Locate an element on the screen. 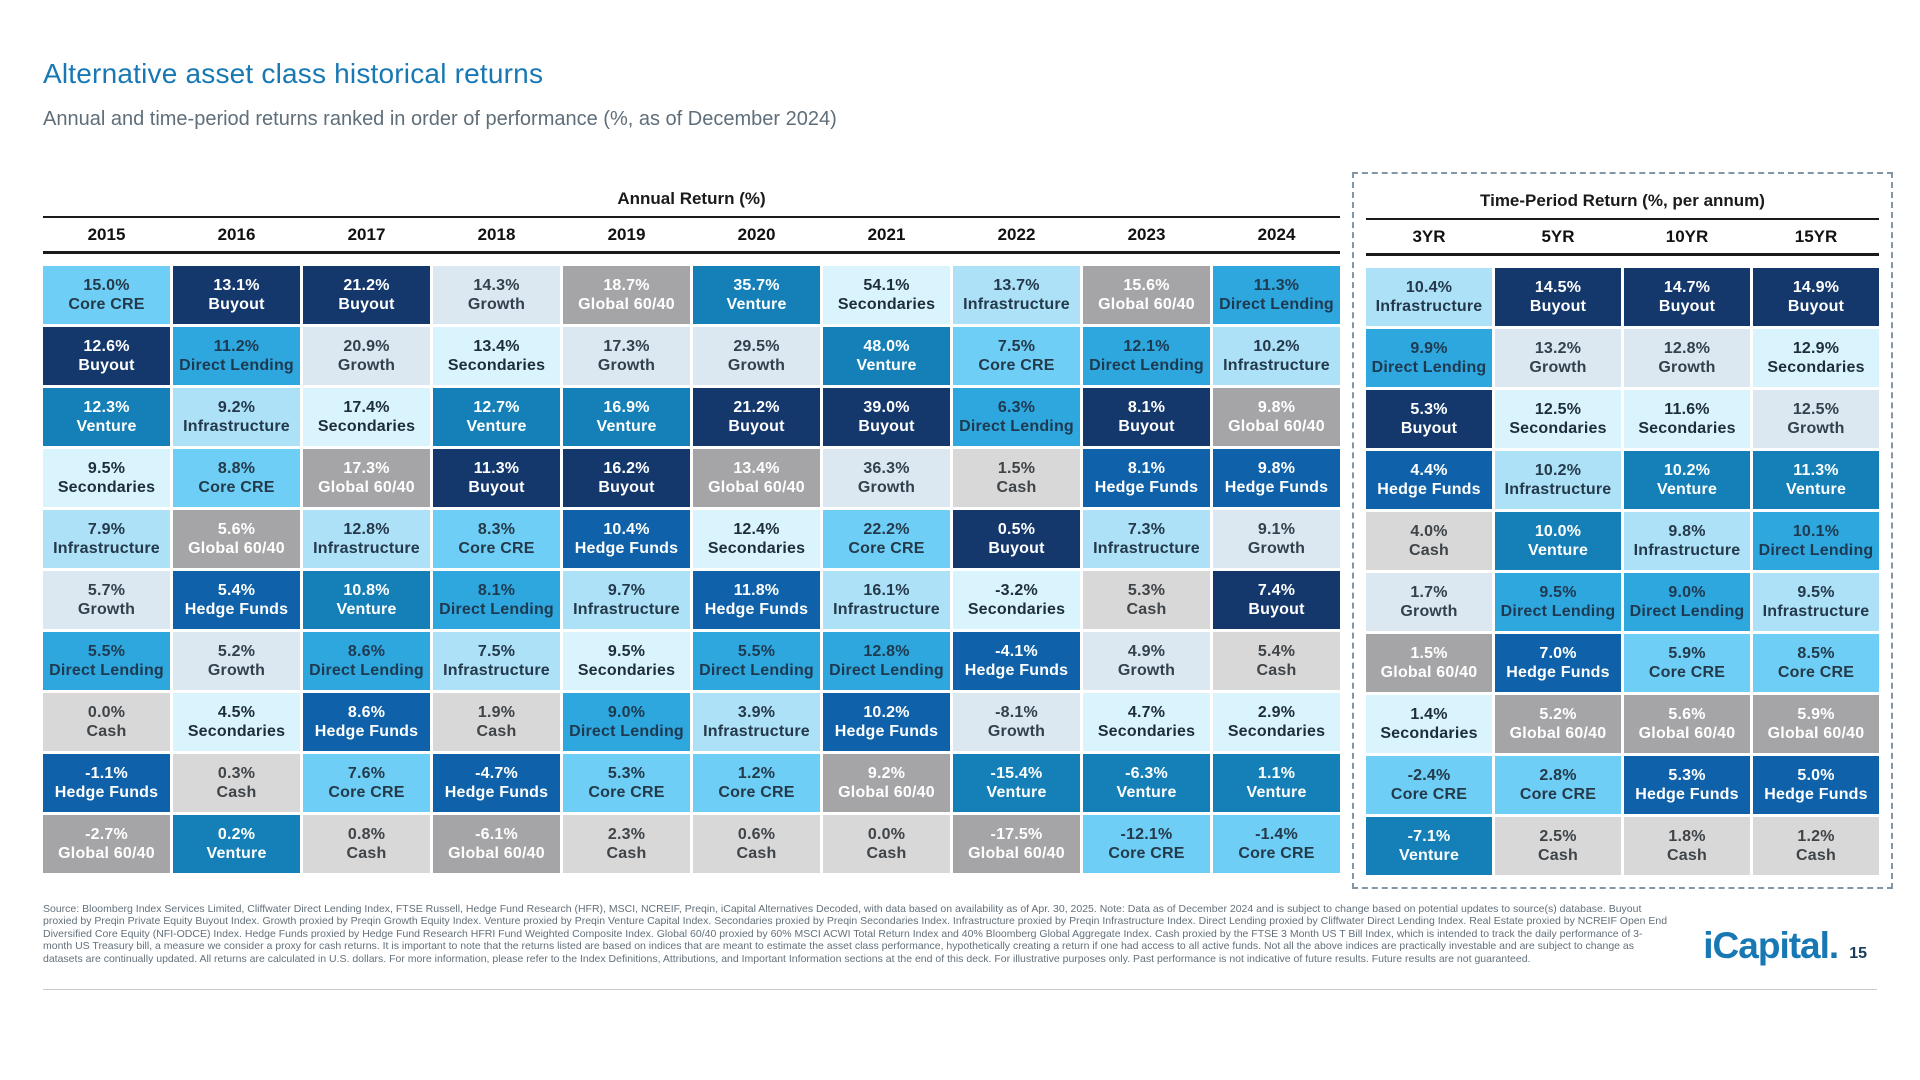 The image size is (1920, 1080). period-return-cell: 5.6% Global 60/40 is located at coordinates (1687, 724).